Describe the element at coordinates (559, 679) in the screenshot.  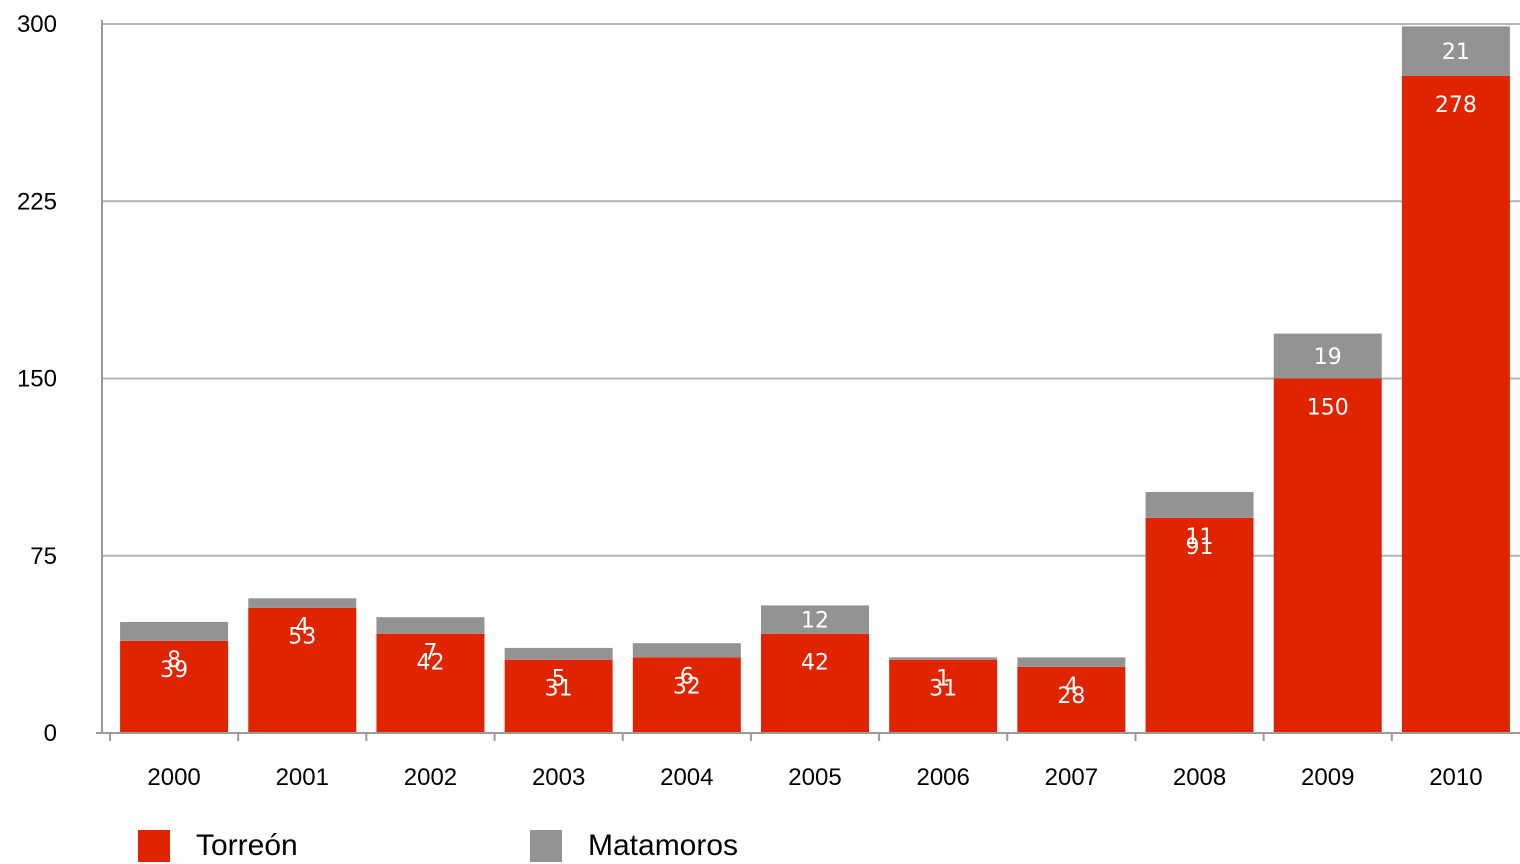
I see `bar-label-matamoros-2003: 5` at that location.